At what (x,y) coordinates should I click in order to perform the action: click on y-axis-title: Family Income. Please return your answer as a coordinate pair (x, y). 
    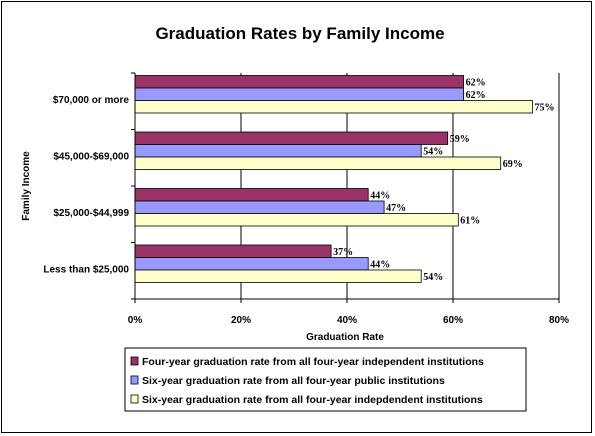
    Looking at the image, I should click on (26, 186).